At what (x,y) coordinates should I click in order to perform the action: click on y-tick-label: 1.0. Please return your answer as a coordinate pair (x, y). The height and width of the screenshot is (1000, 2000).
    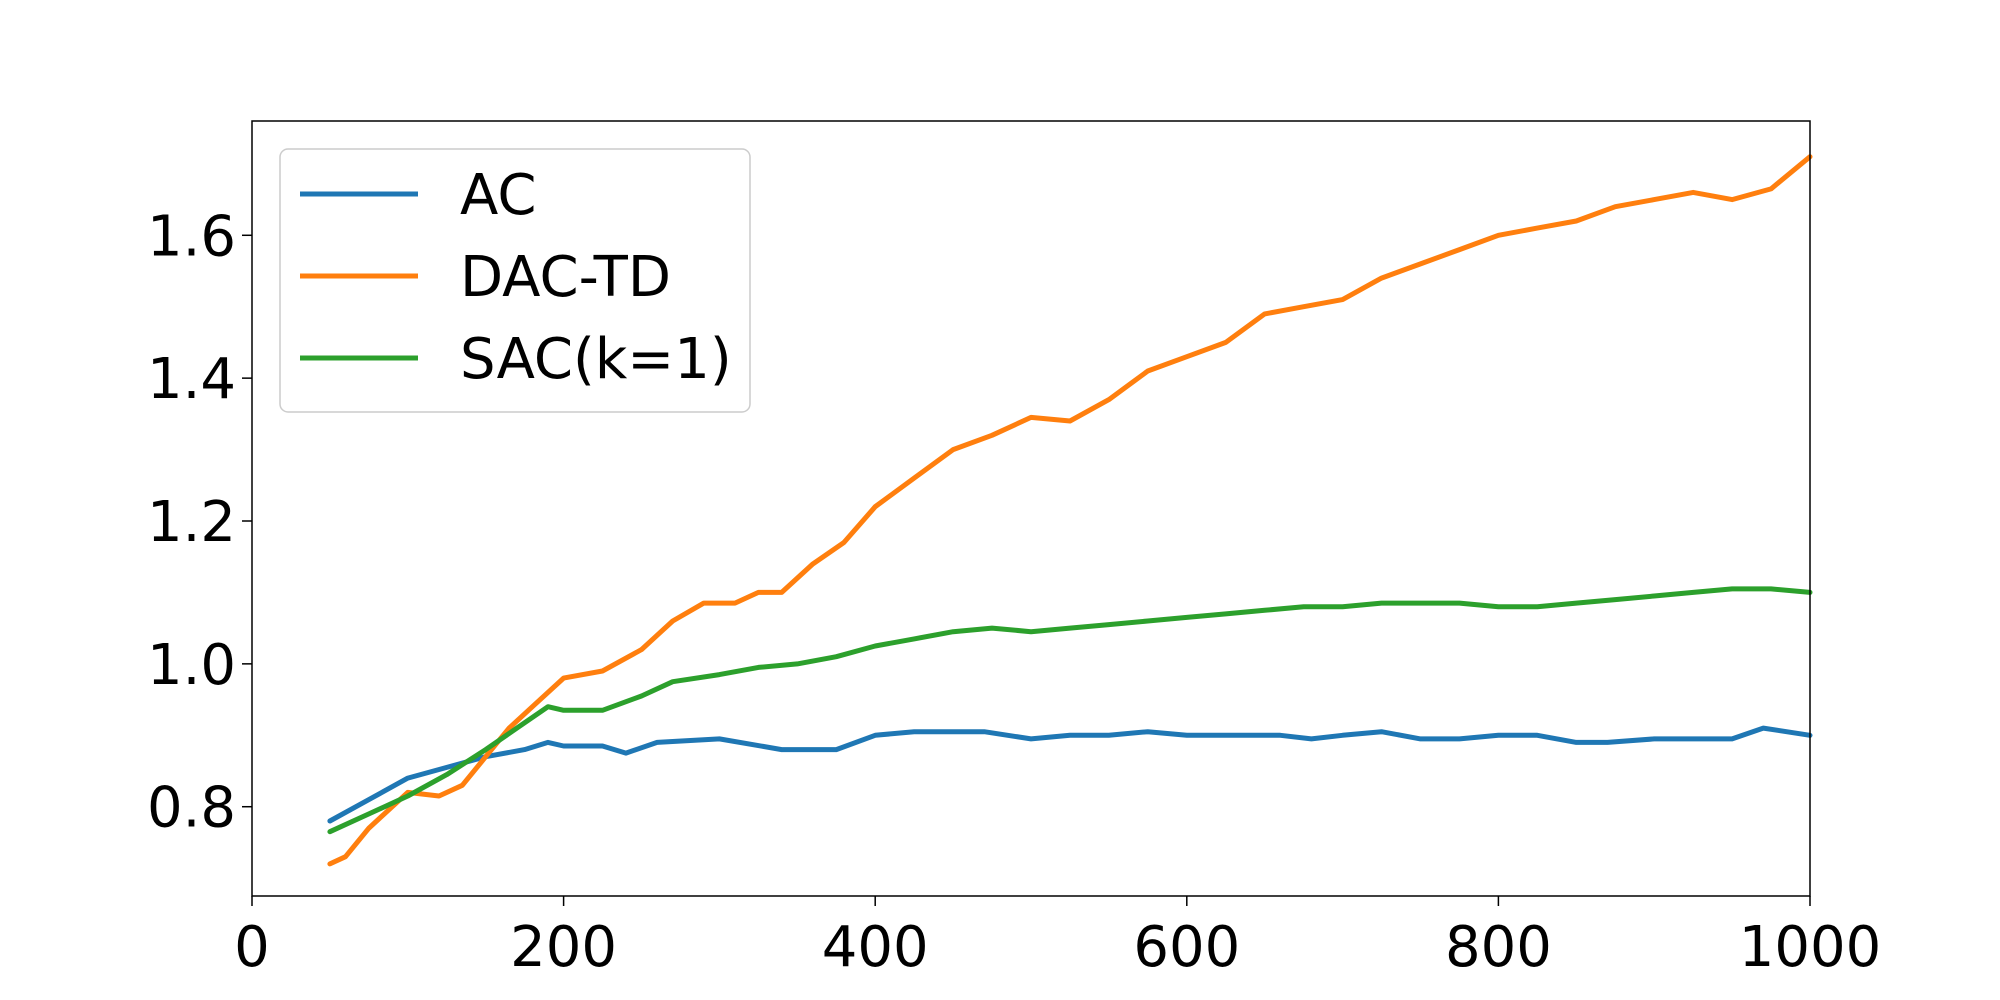
    Looking at the image, I should click on (191, 665).